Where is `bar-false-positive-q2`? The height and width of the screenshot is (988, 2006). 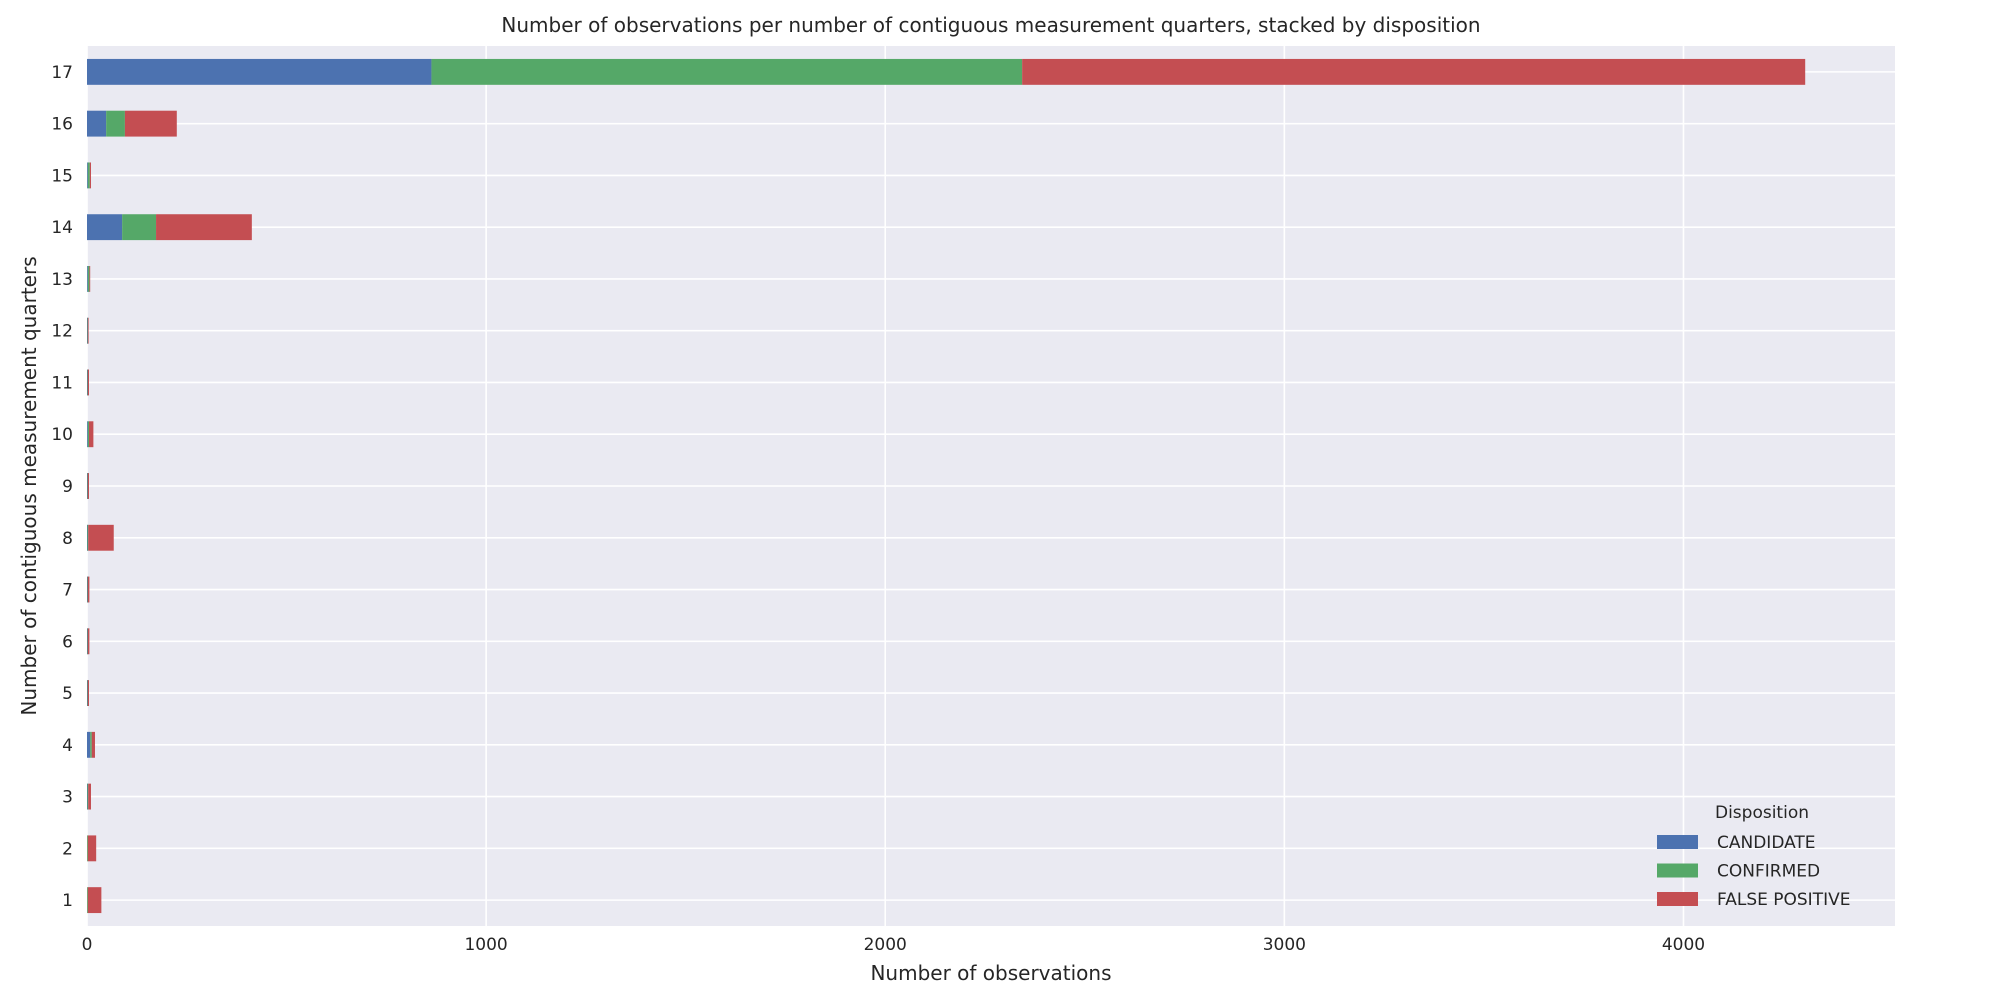
bar-false-positive-q2 is located at coordinates (92, 848).